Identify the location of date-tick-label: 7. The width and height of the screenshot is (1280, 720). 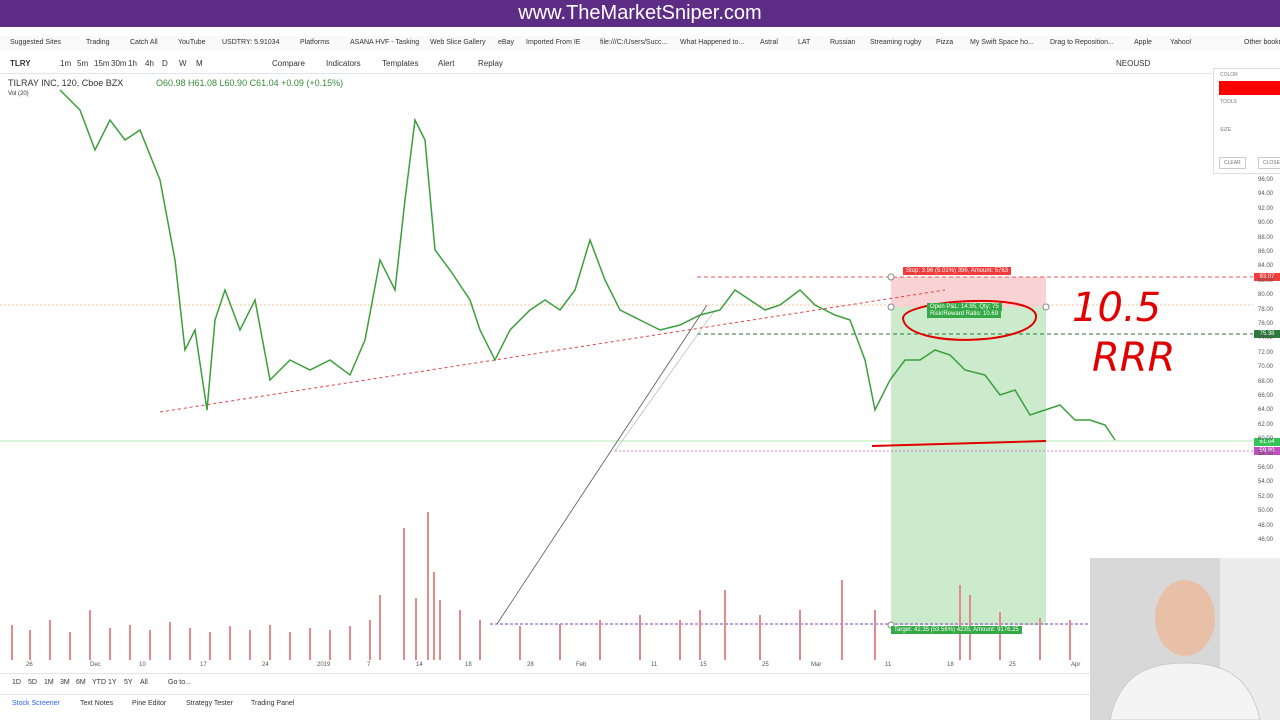
(369, 665).